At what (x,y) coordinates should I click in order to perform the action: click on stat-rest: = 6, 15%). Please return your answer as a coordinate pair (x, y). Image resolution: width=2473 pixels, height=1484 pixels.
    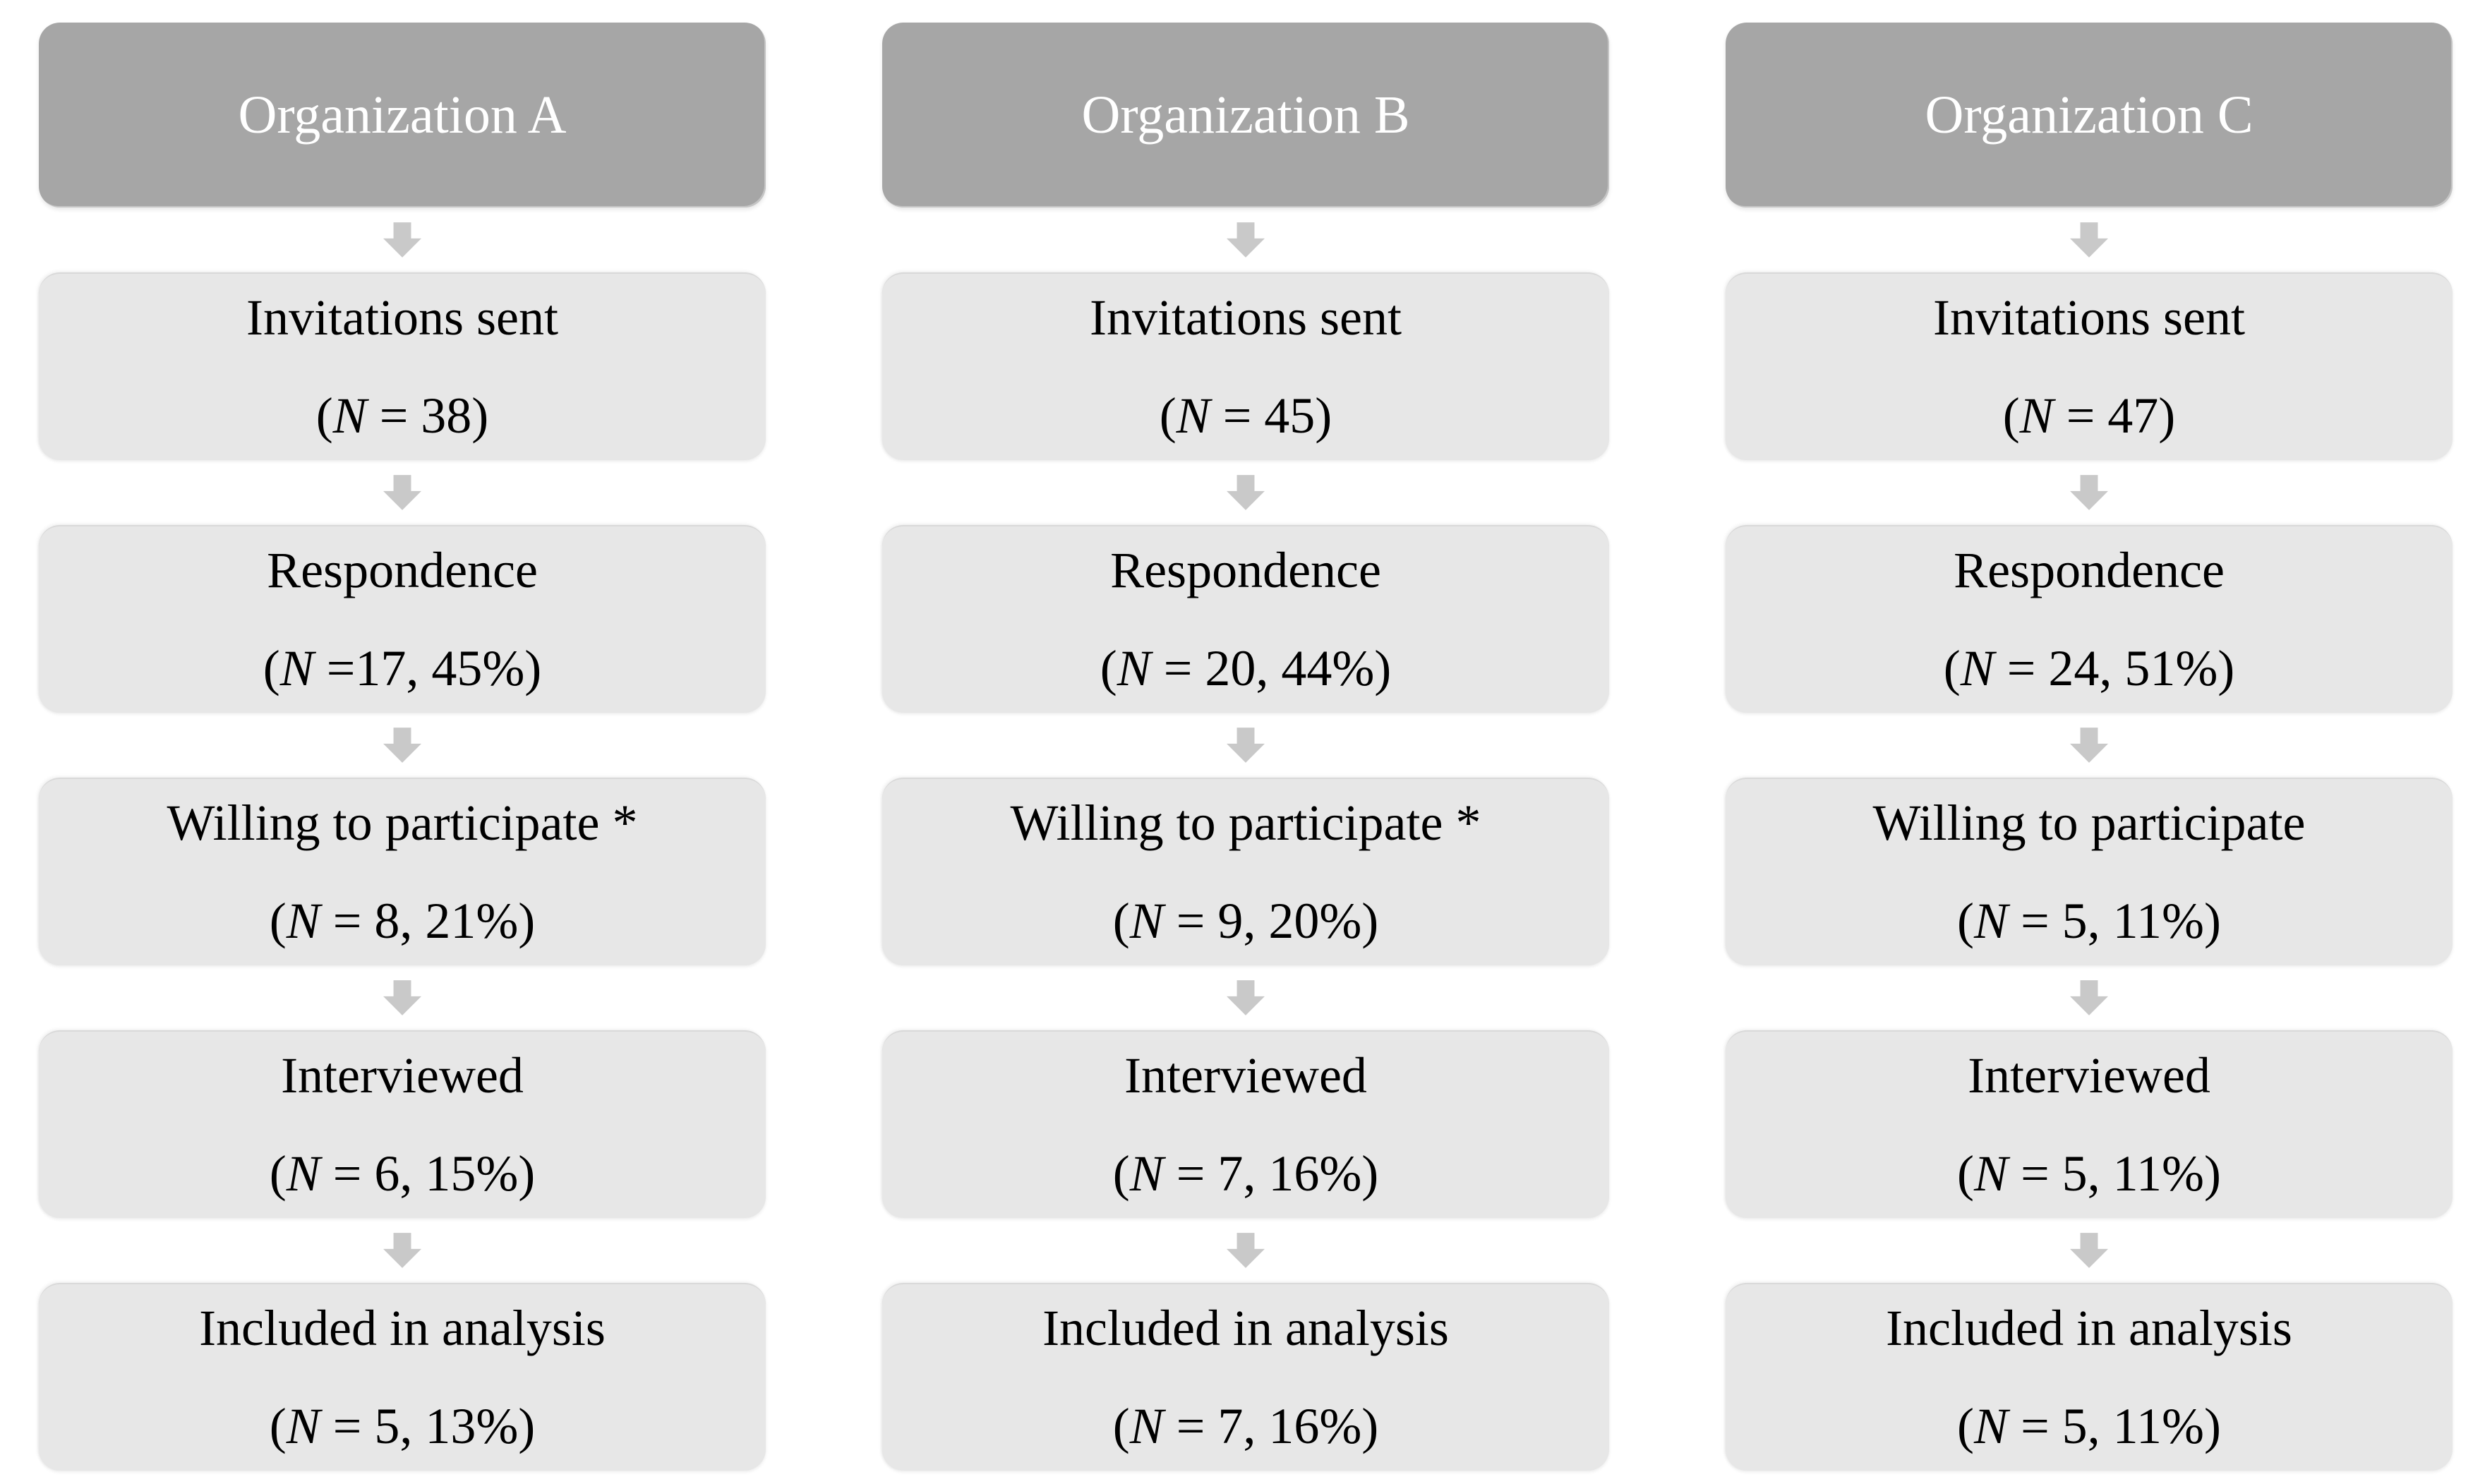
    Looking at the image, I should click on (428, 1173).